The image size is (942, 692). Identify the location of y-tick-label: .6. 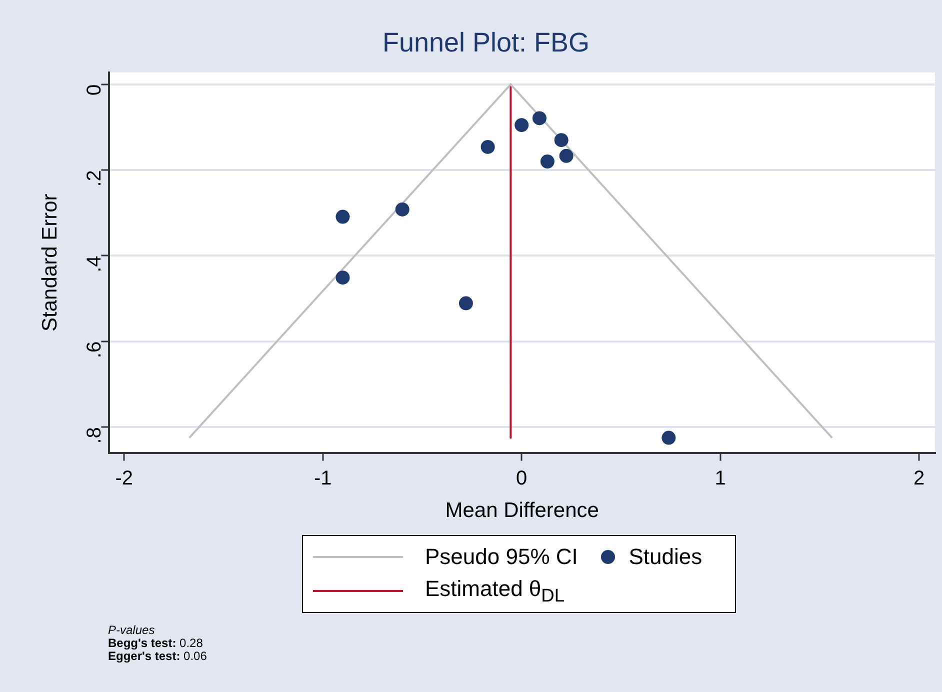
(95, 349).